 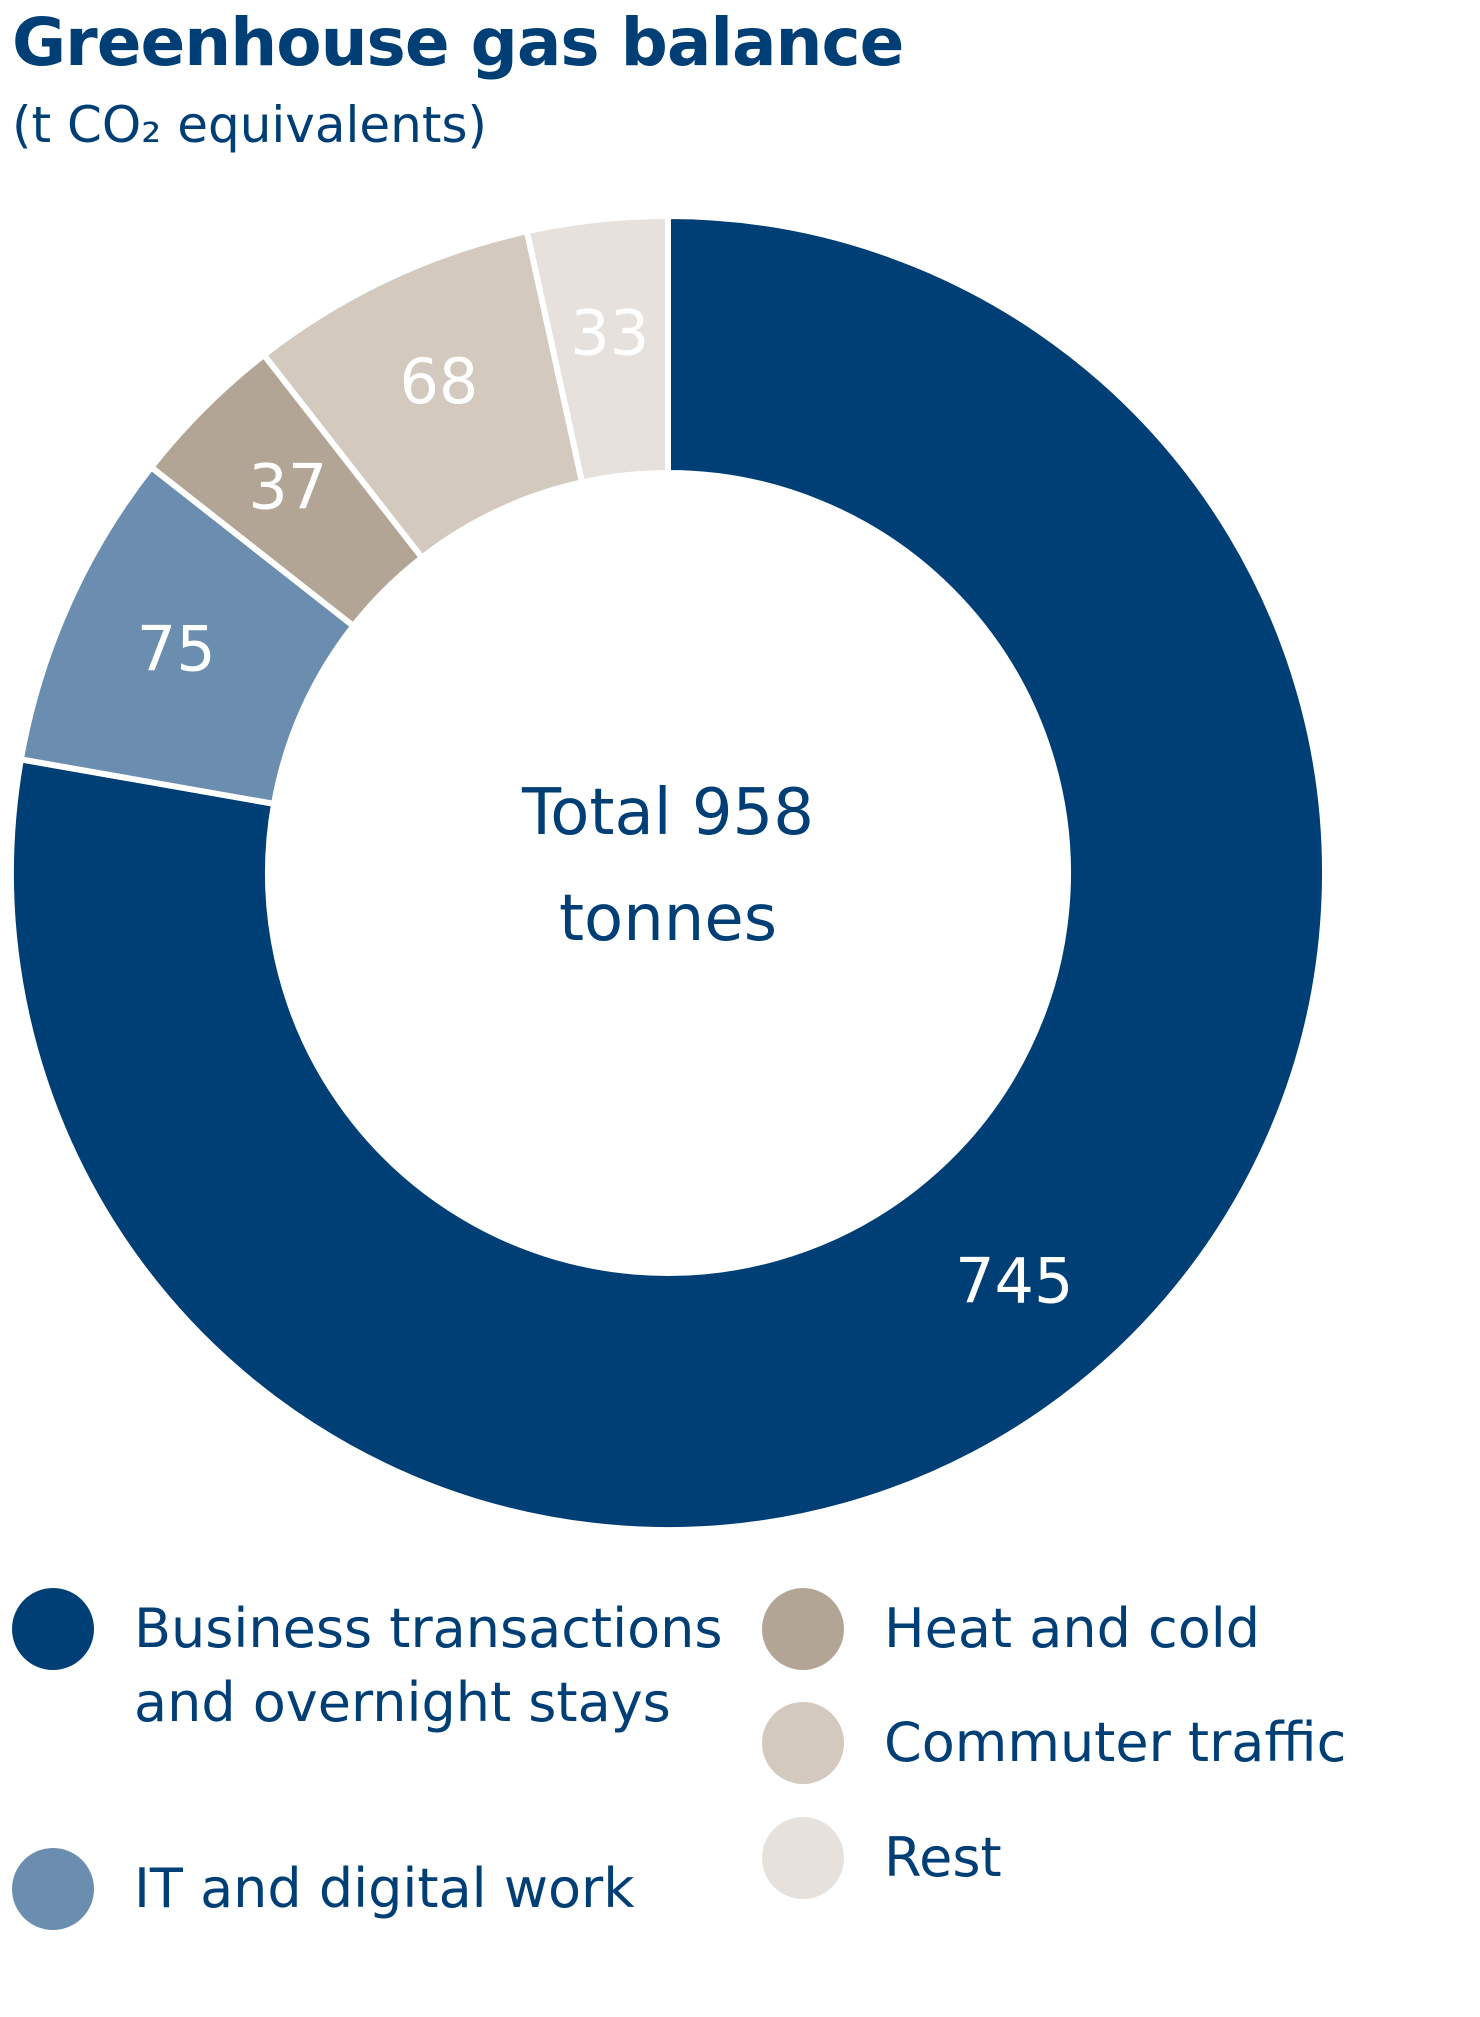 What do you see at coordinates (1014, 1280) in the screenshot?
I see `data-label: 745` at bounding box center [1014, 1280].